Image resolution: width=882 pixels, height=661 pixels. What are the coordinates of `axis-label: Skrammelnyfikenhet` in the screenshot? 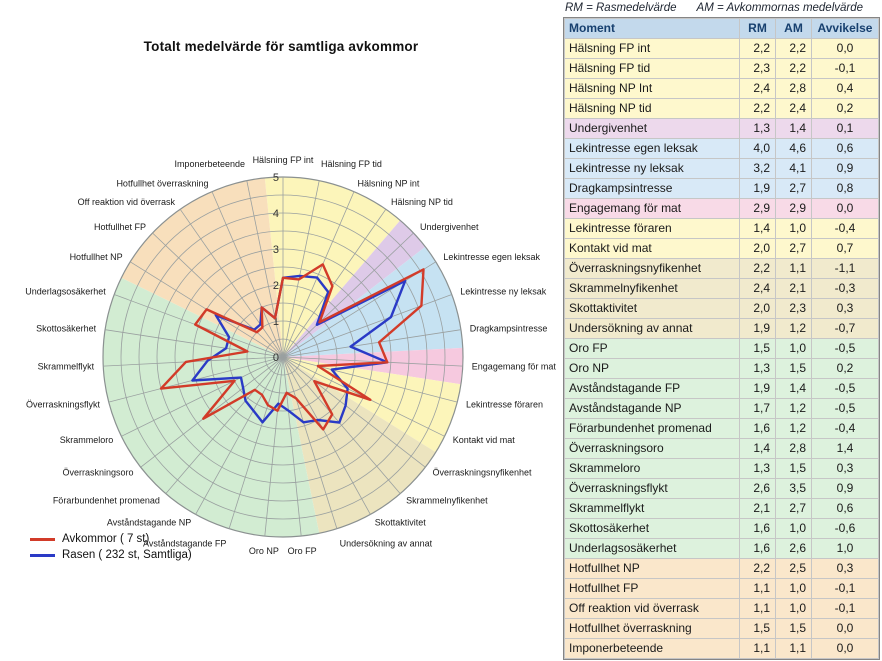 It's located at (447, 500).